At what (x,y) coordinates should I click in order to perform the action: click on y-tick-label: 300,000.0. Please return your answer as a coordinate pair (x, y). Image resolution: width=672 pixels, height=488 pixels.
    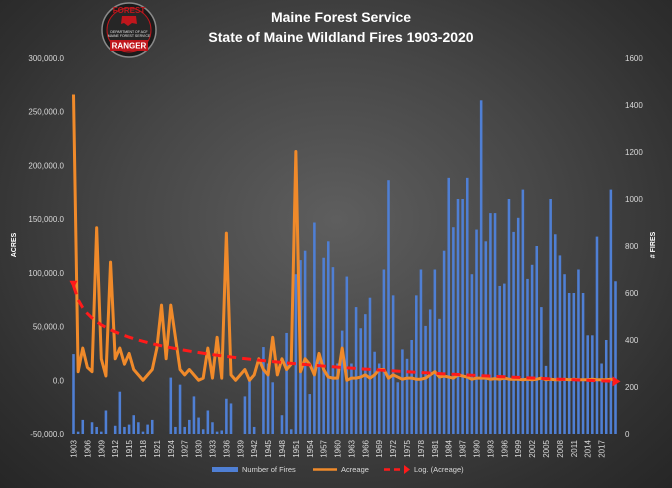
    Looking at the image, I should click on (46, 58).